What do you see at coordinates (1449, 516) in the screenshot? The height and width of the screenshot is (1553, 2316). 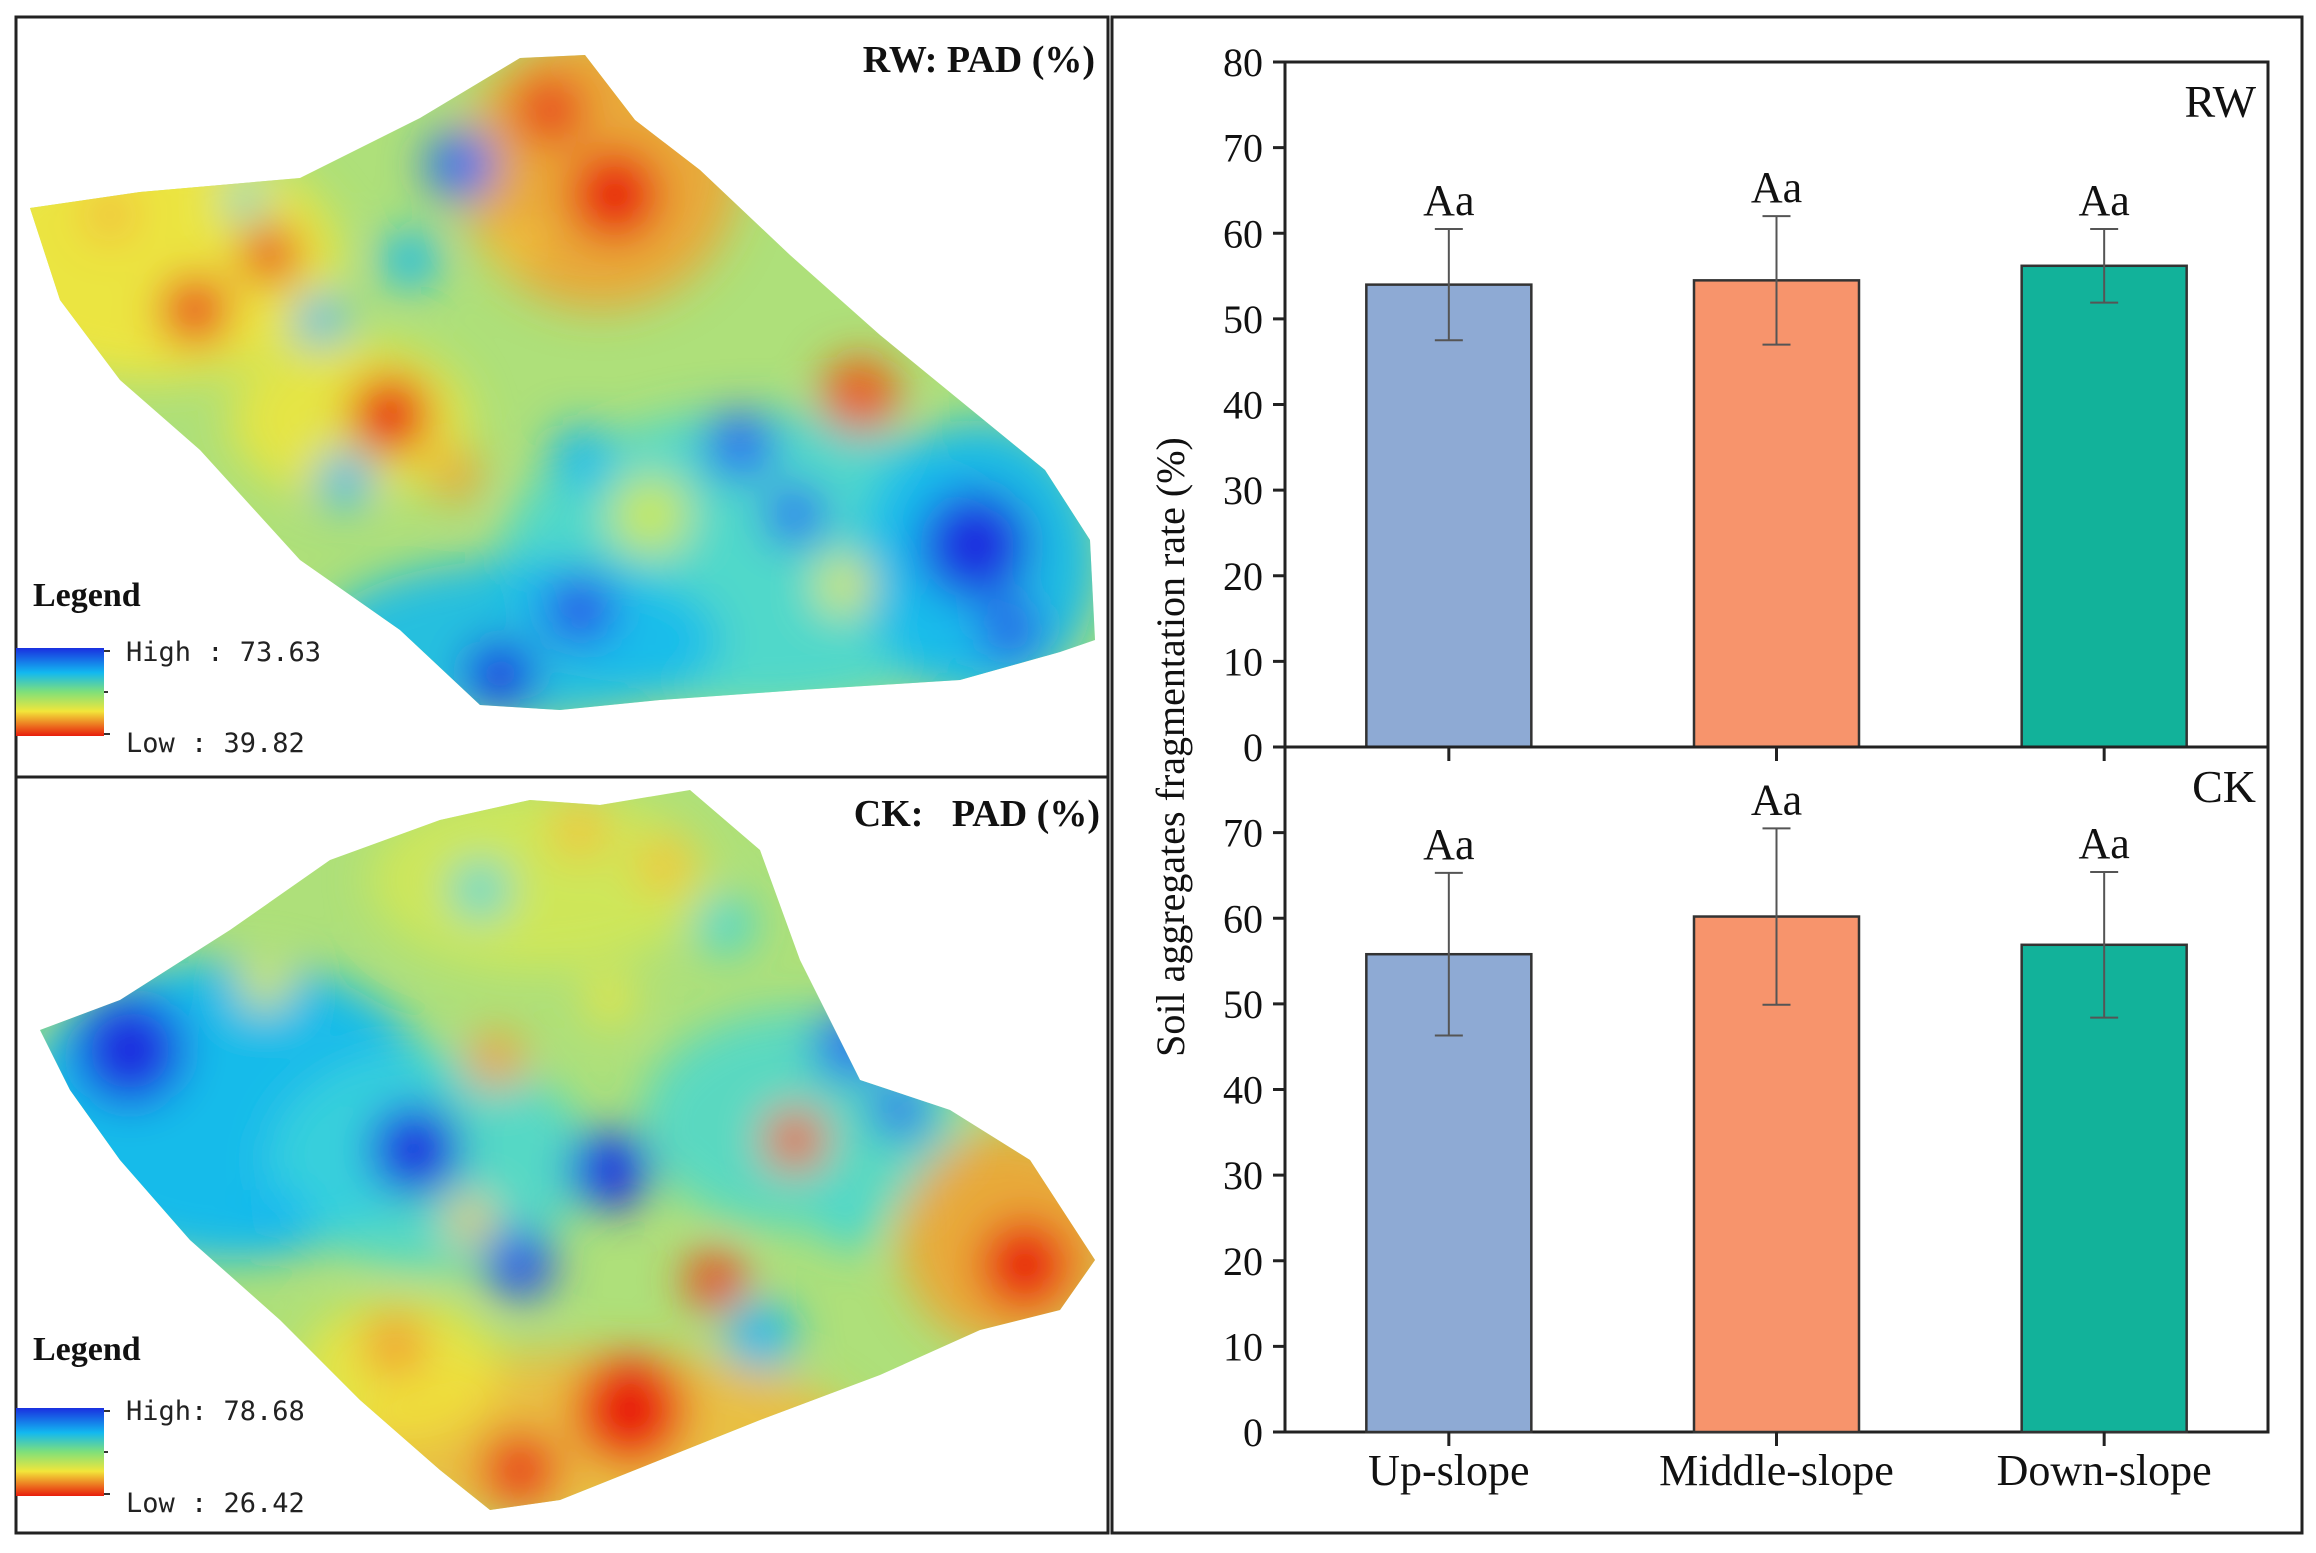 I see `rw-bar-up-slope` at bounding box center [1449, 516].